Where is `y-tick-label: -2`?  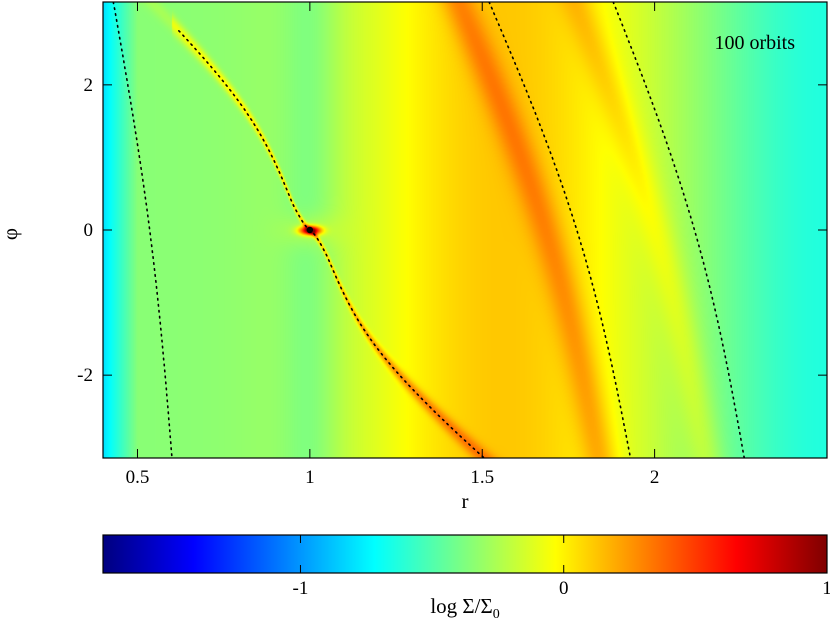
y-tick-label: -2 is located at coordinates (85, 375).